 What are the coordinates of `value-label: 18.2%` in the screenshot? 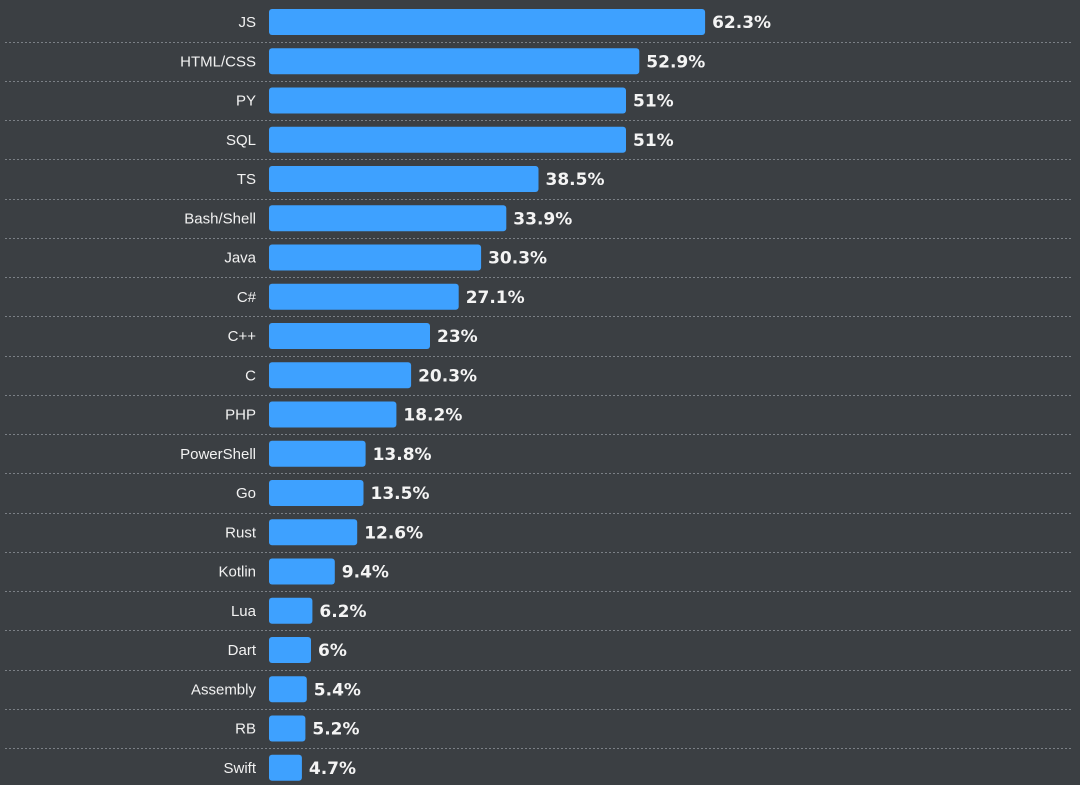 It's located at (432, 416).